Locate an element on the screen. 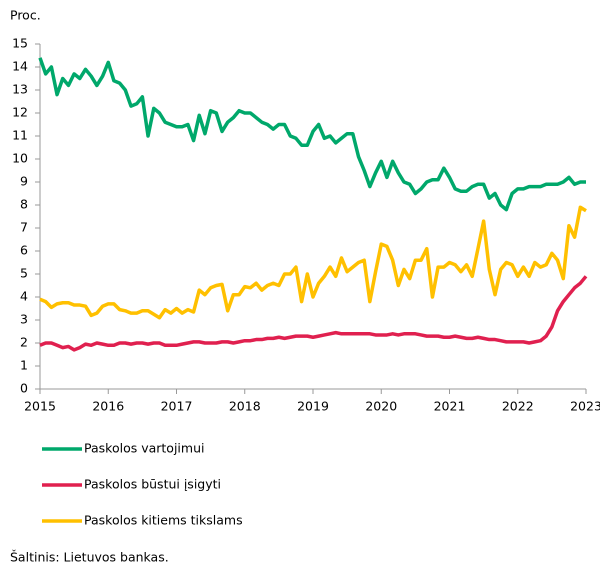  x-tick-label: 2019 is located at coordinates (313, 406).